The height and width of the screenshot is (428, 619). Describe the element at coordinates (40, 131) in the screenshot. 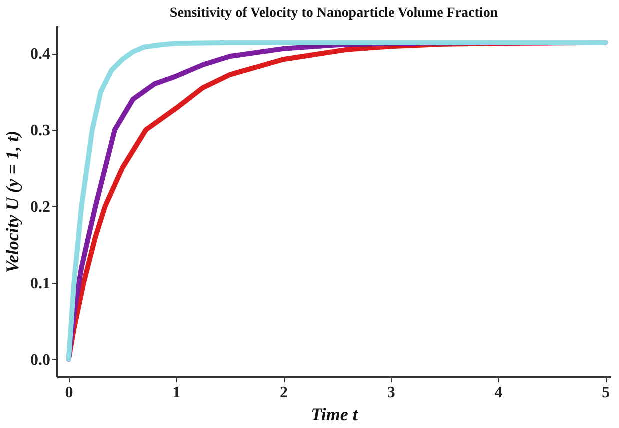

I see `y-tick-label: 0.3` at that location.